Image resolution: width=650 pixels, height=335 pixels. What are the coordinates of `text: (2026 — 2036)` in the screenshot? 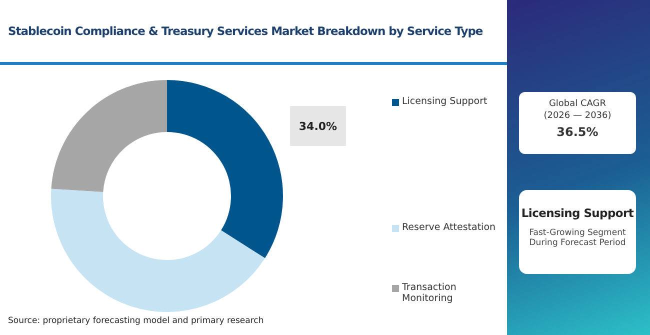 It's located at (577, 116).